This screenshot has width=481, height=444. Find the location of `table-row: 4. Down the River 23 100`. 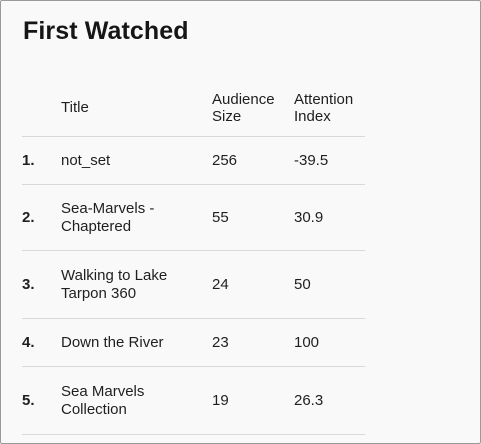

table-row: 4. Down the River 23 100 is located at coordinates (193, 342).